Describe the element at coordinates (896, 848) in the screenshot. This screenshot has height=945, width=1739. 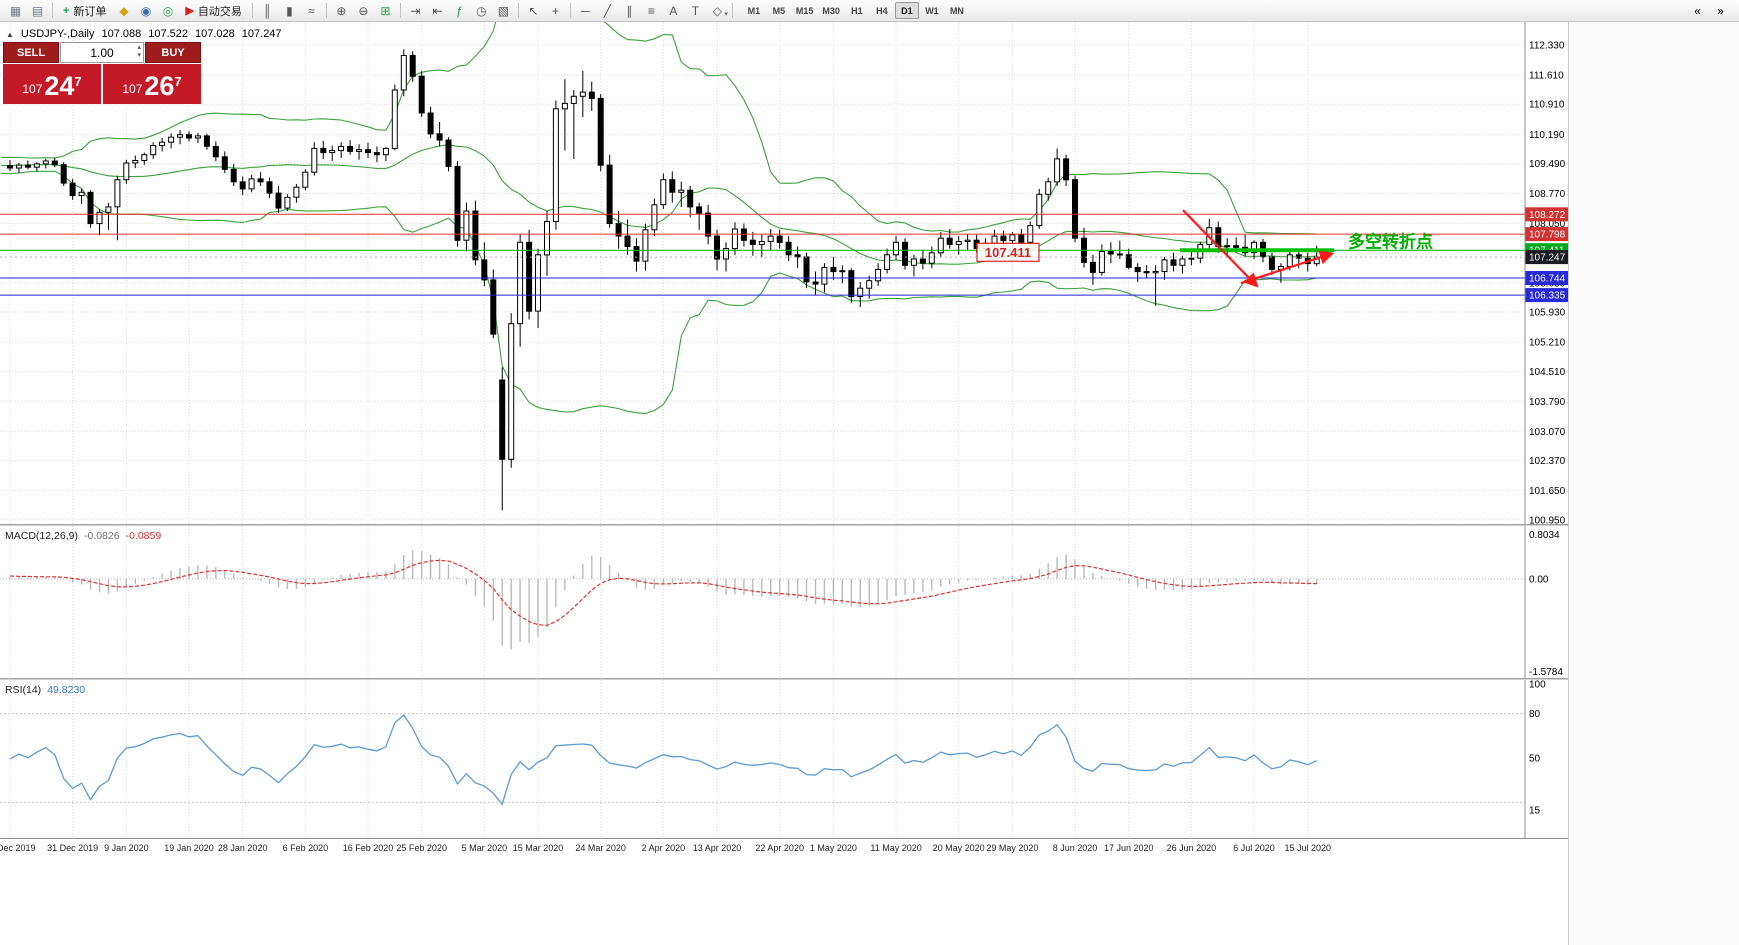
I see `date-axis-label: 11 May 2020` at that location.